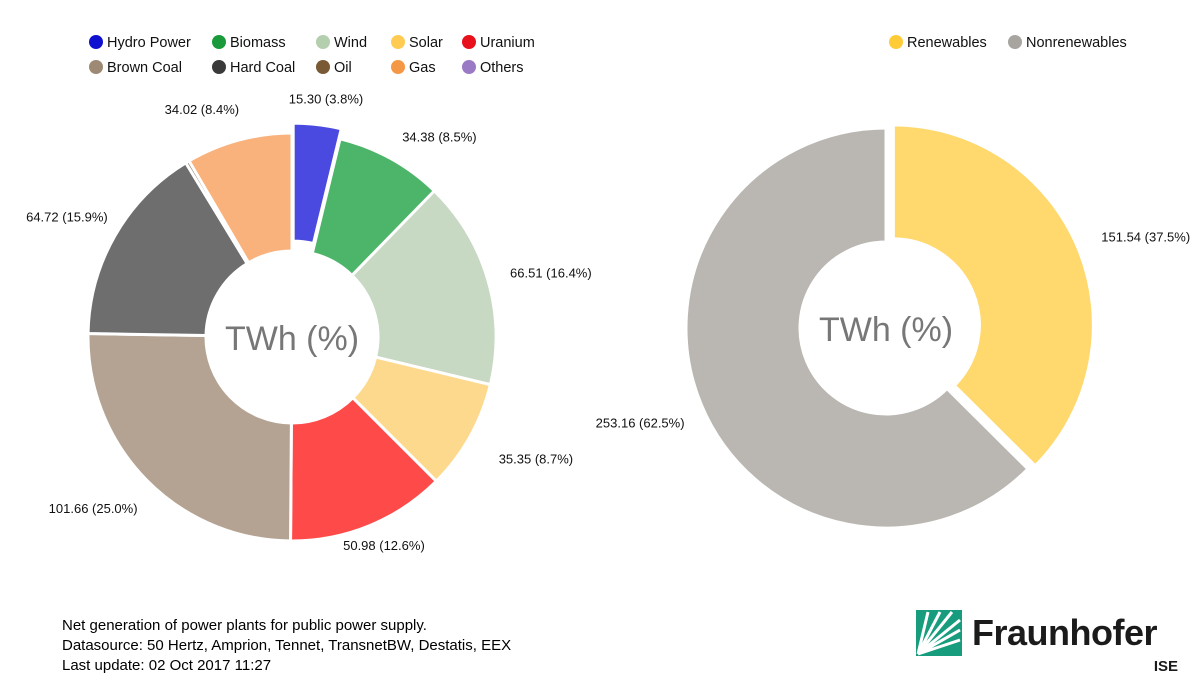 The height and width of the screenshot is (687, 1200). I want to click on data-label-wind: 66.51 (16.4%), so click(551, 273).